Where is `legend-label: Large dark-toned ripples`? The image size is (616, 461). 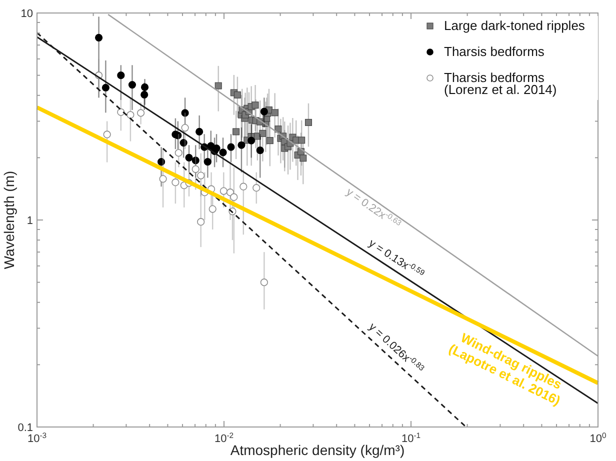
legend-label: Large dark-toned ripples is located at coordinates (515, 25).